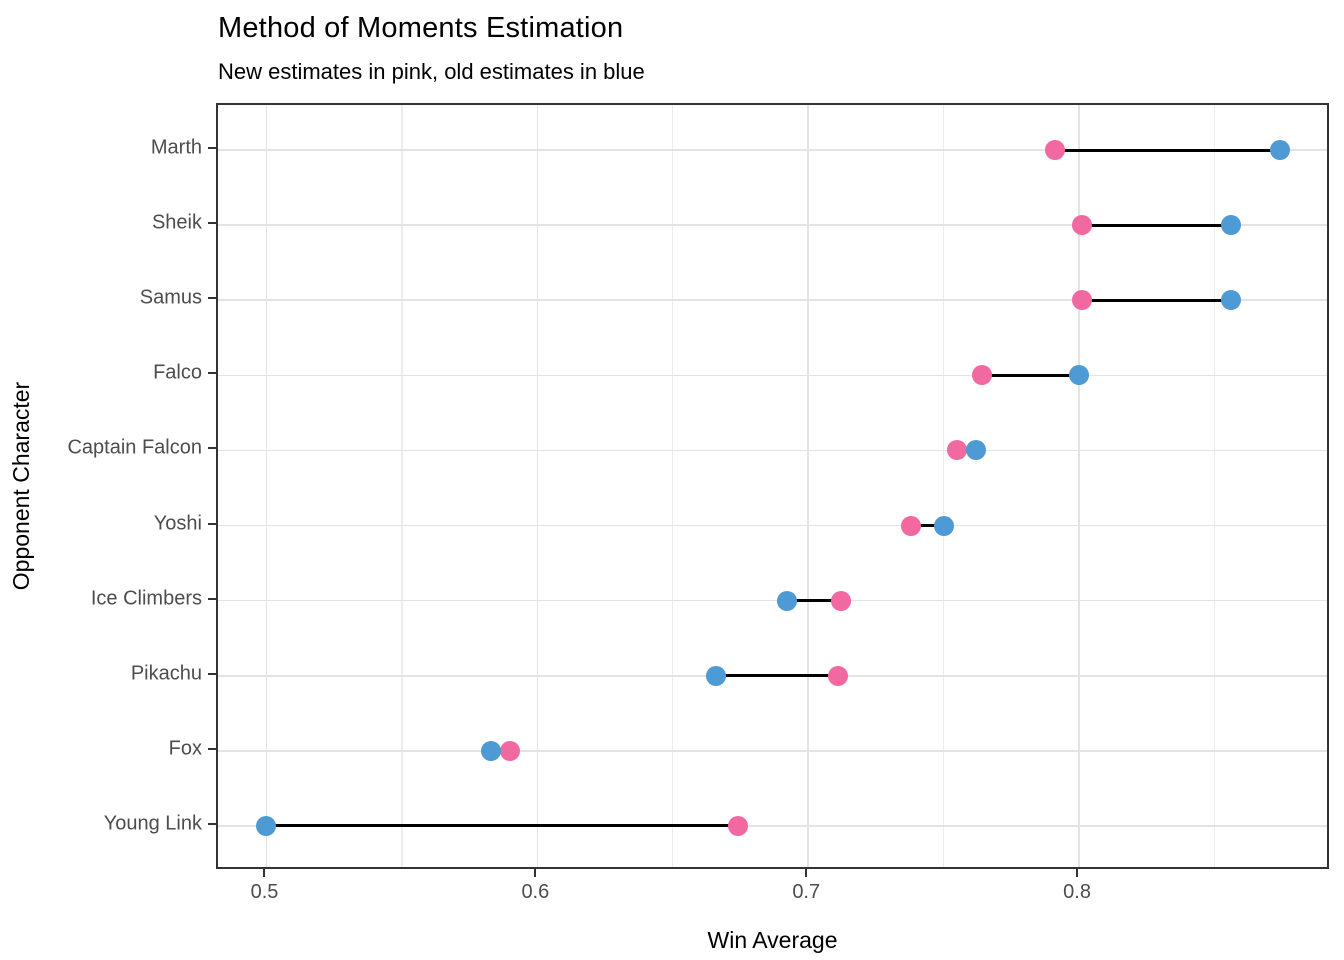  I want to click on y-tick-label: Pikachu, so click(166, 673).